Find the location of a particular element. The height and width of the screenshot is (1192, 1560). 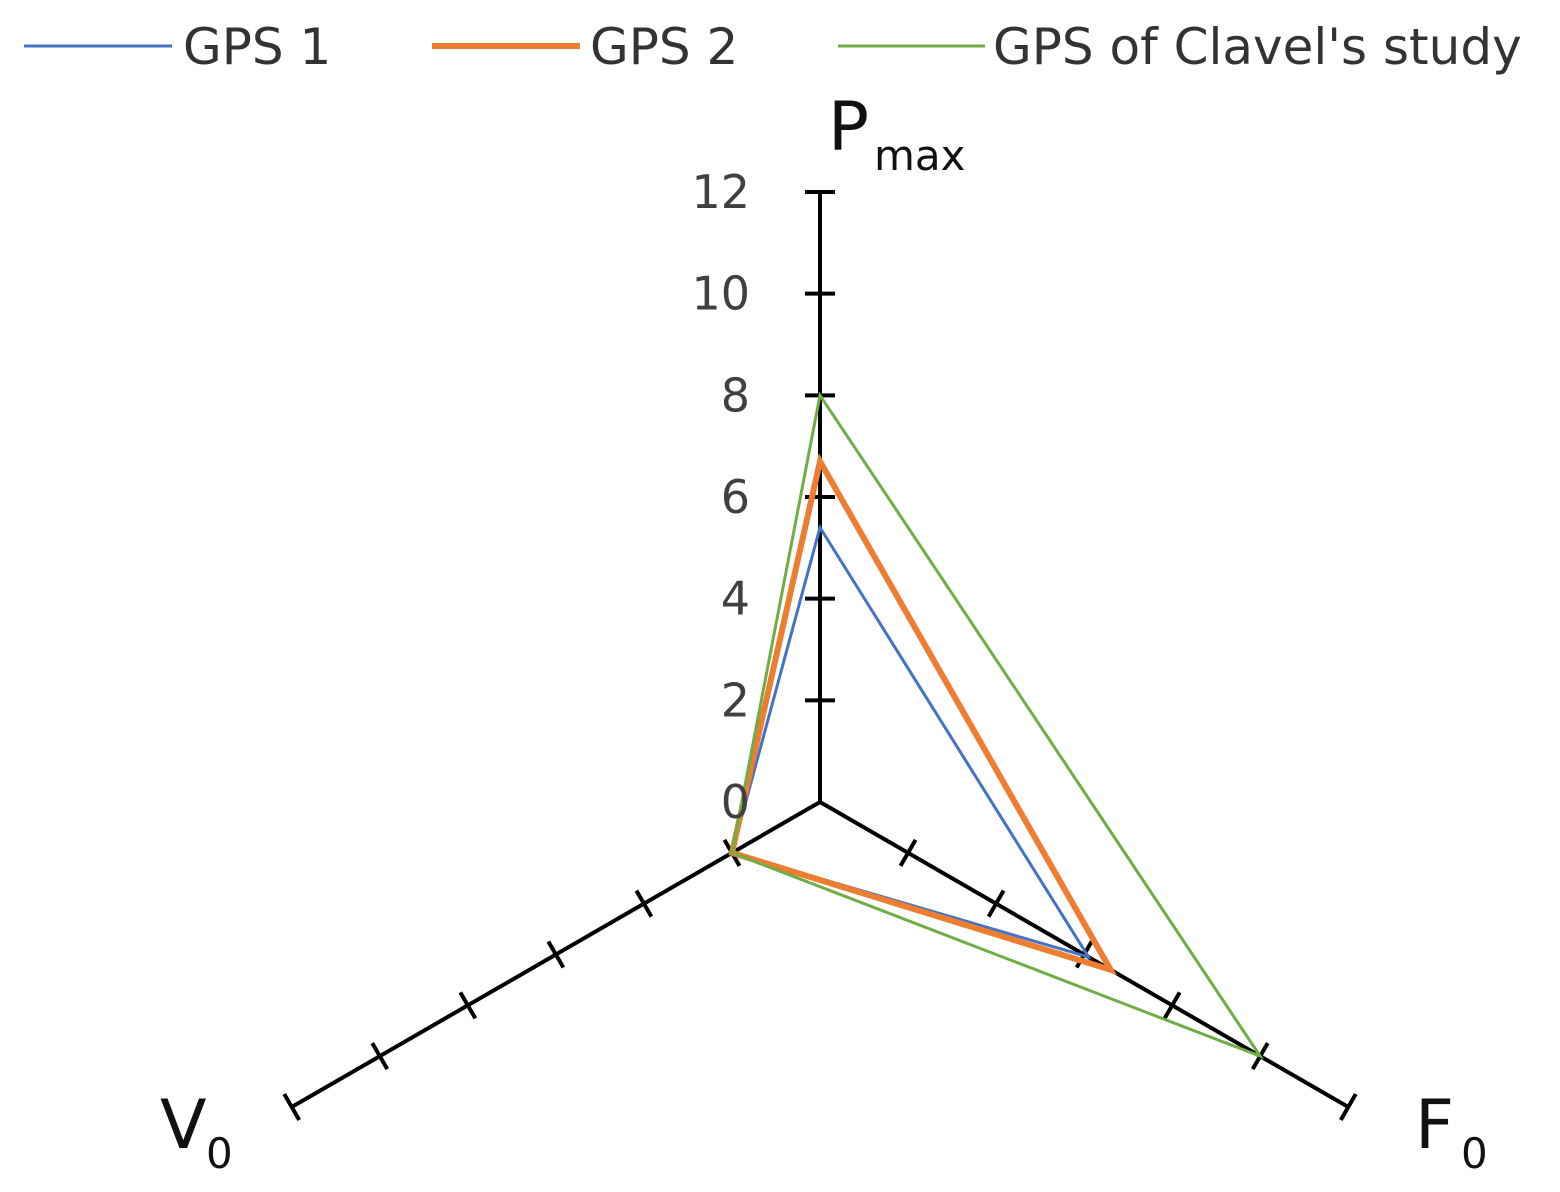

legend-label: GPS of Clavel's study is located at coordinates (1257, 47).